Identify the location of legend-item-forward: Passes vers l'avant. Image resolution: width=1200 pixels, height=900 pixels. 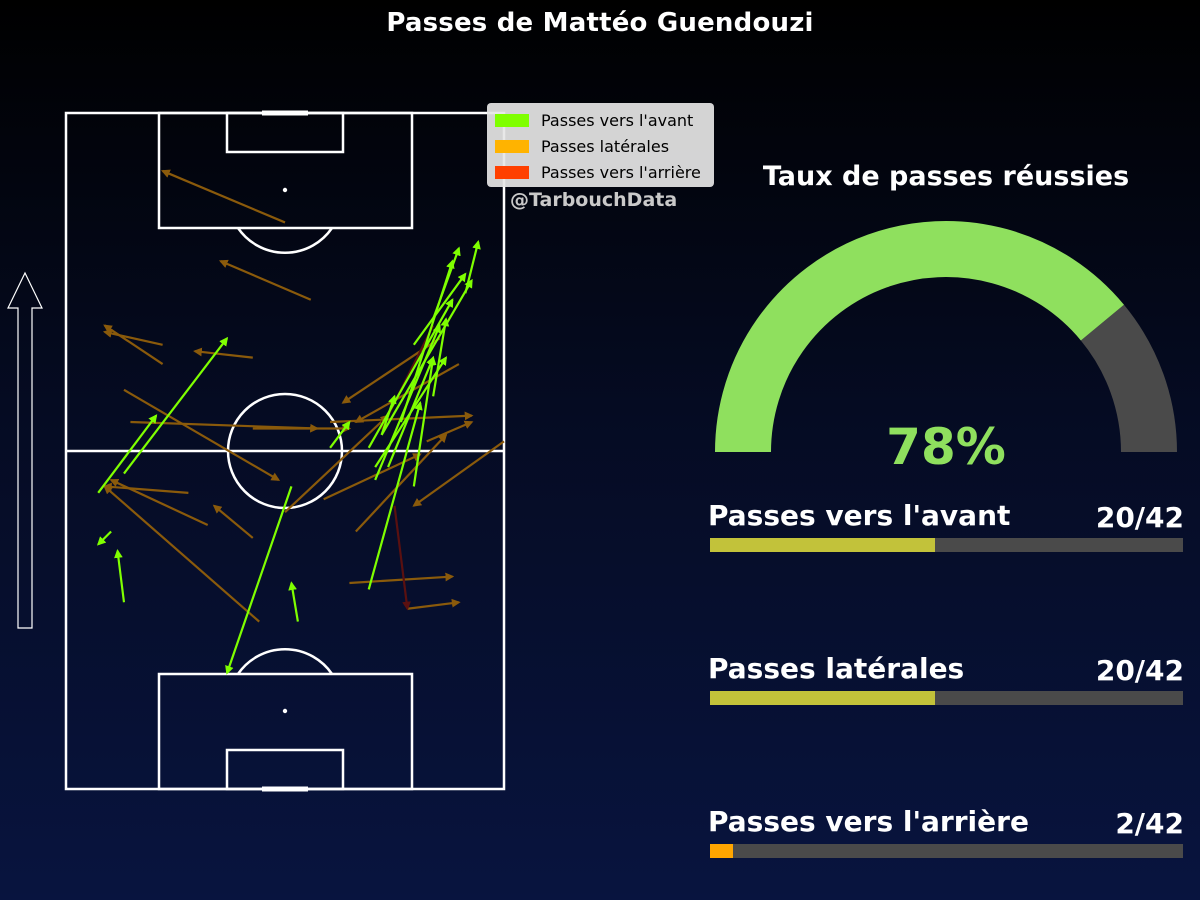
(604, 120).